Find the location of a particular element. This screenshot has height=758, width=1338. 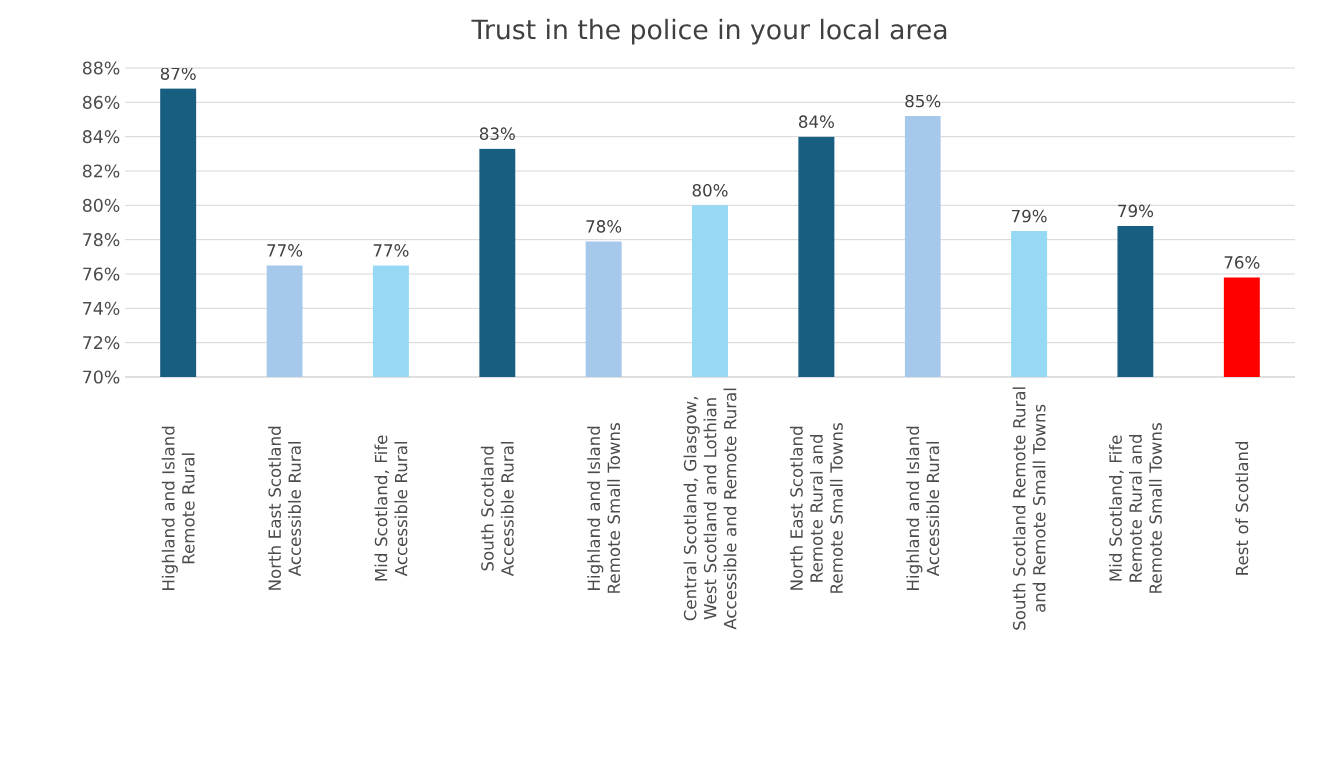

x-tick-label: Mid Scotland, Fife Remote Rural and Remote Small Towns is located at coordinates (1135, 508).